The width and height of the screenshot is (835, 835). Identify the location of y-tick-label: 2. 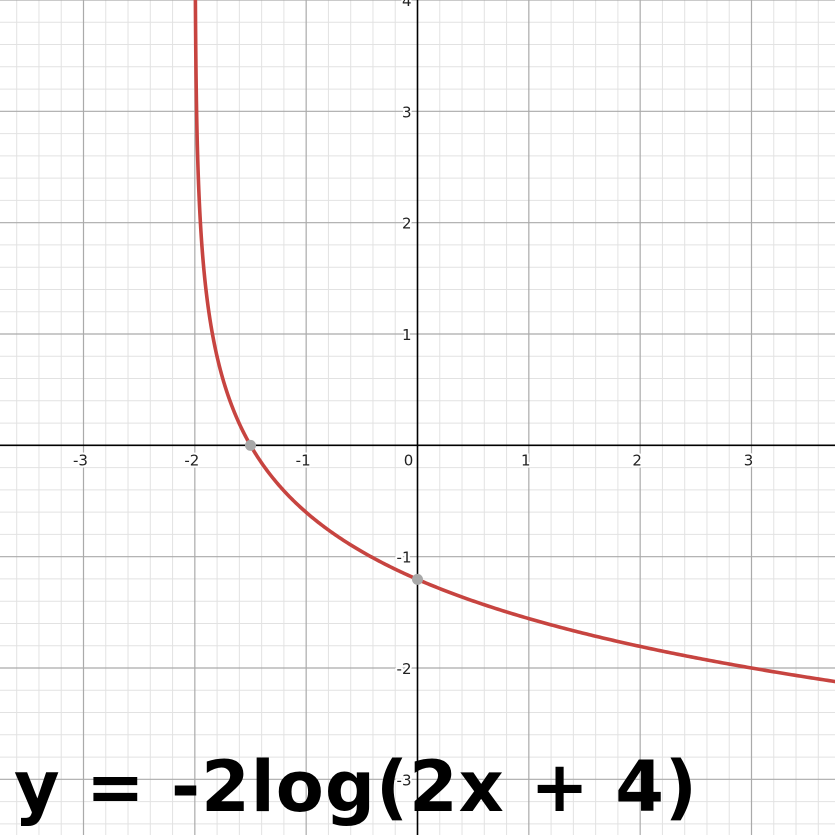
(407, 224).